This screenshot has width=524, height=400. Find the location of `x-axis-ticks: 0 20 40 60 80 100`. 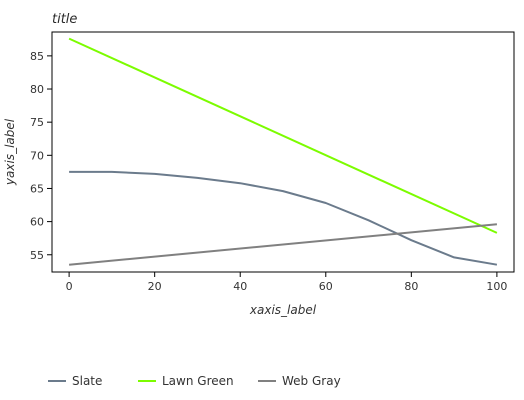

x-axis-ticks: 0 20 40 60 80 100 is located at coordinates (286, 282).